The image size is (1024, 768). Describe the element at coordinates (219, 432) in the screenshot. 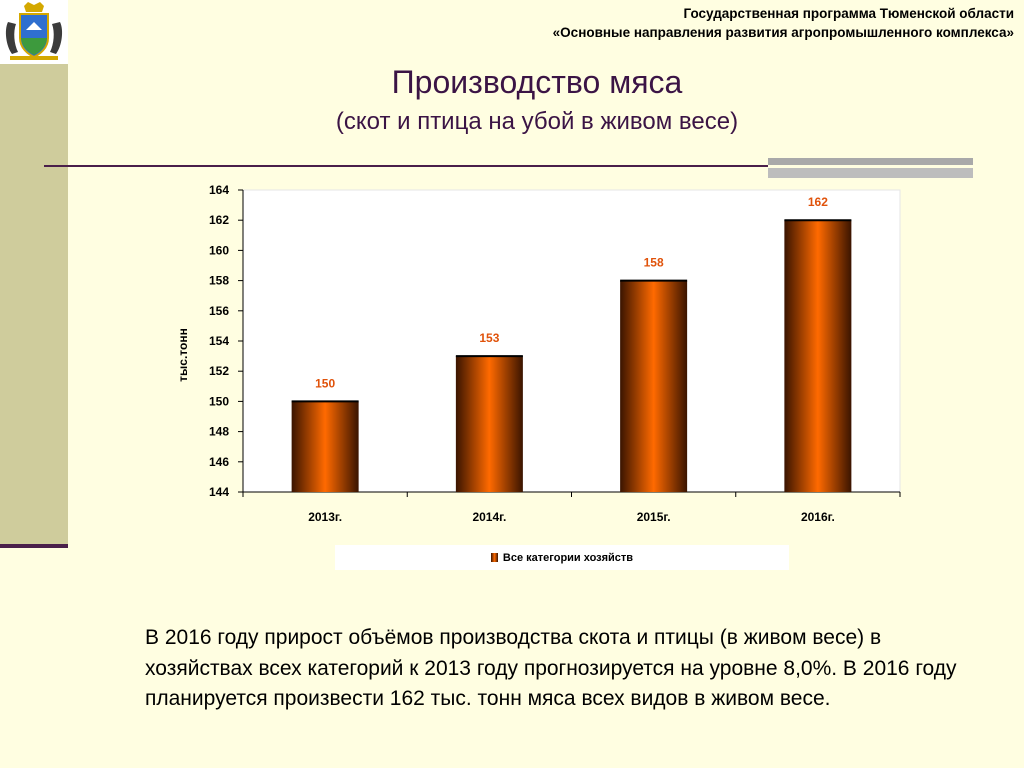

I see `y-tick-label: 148` at that location.